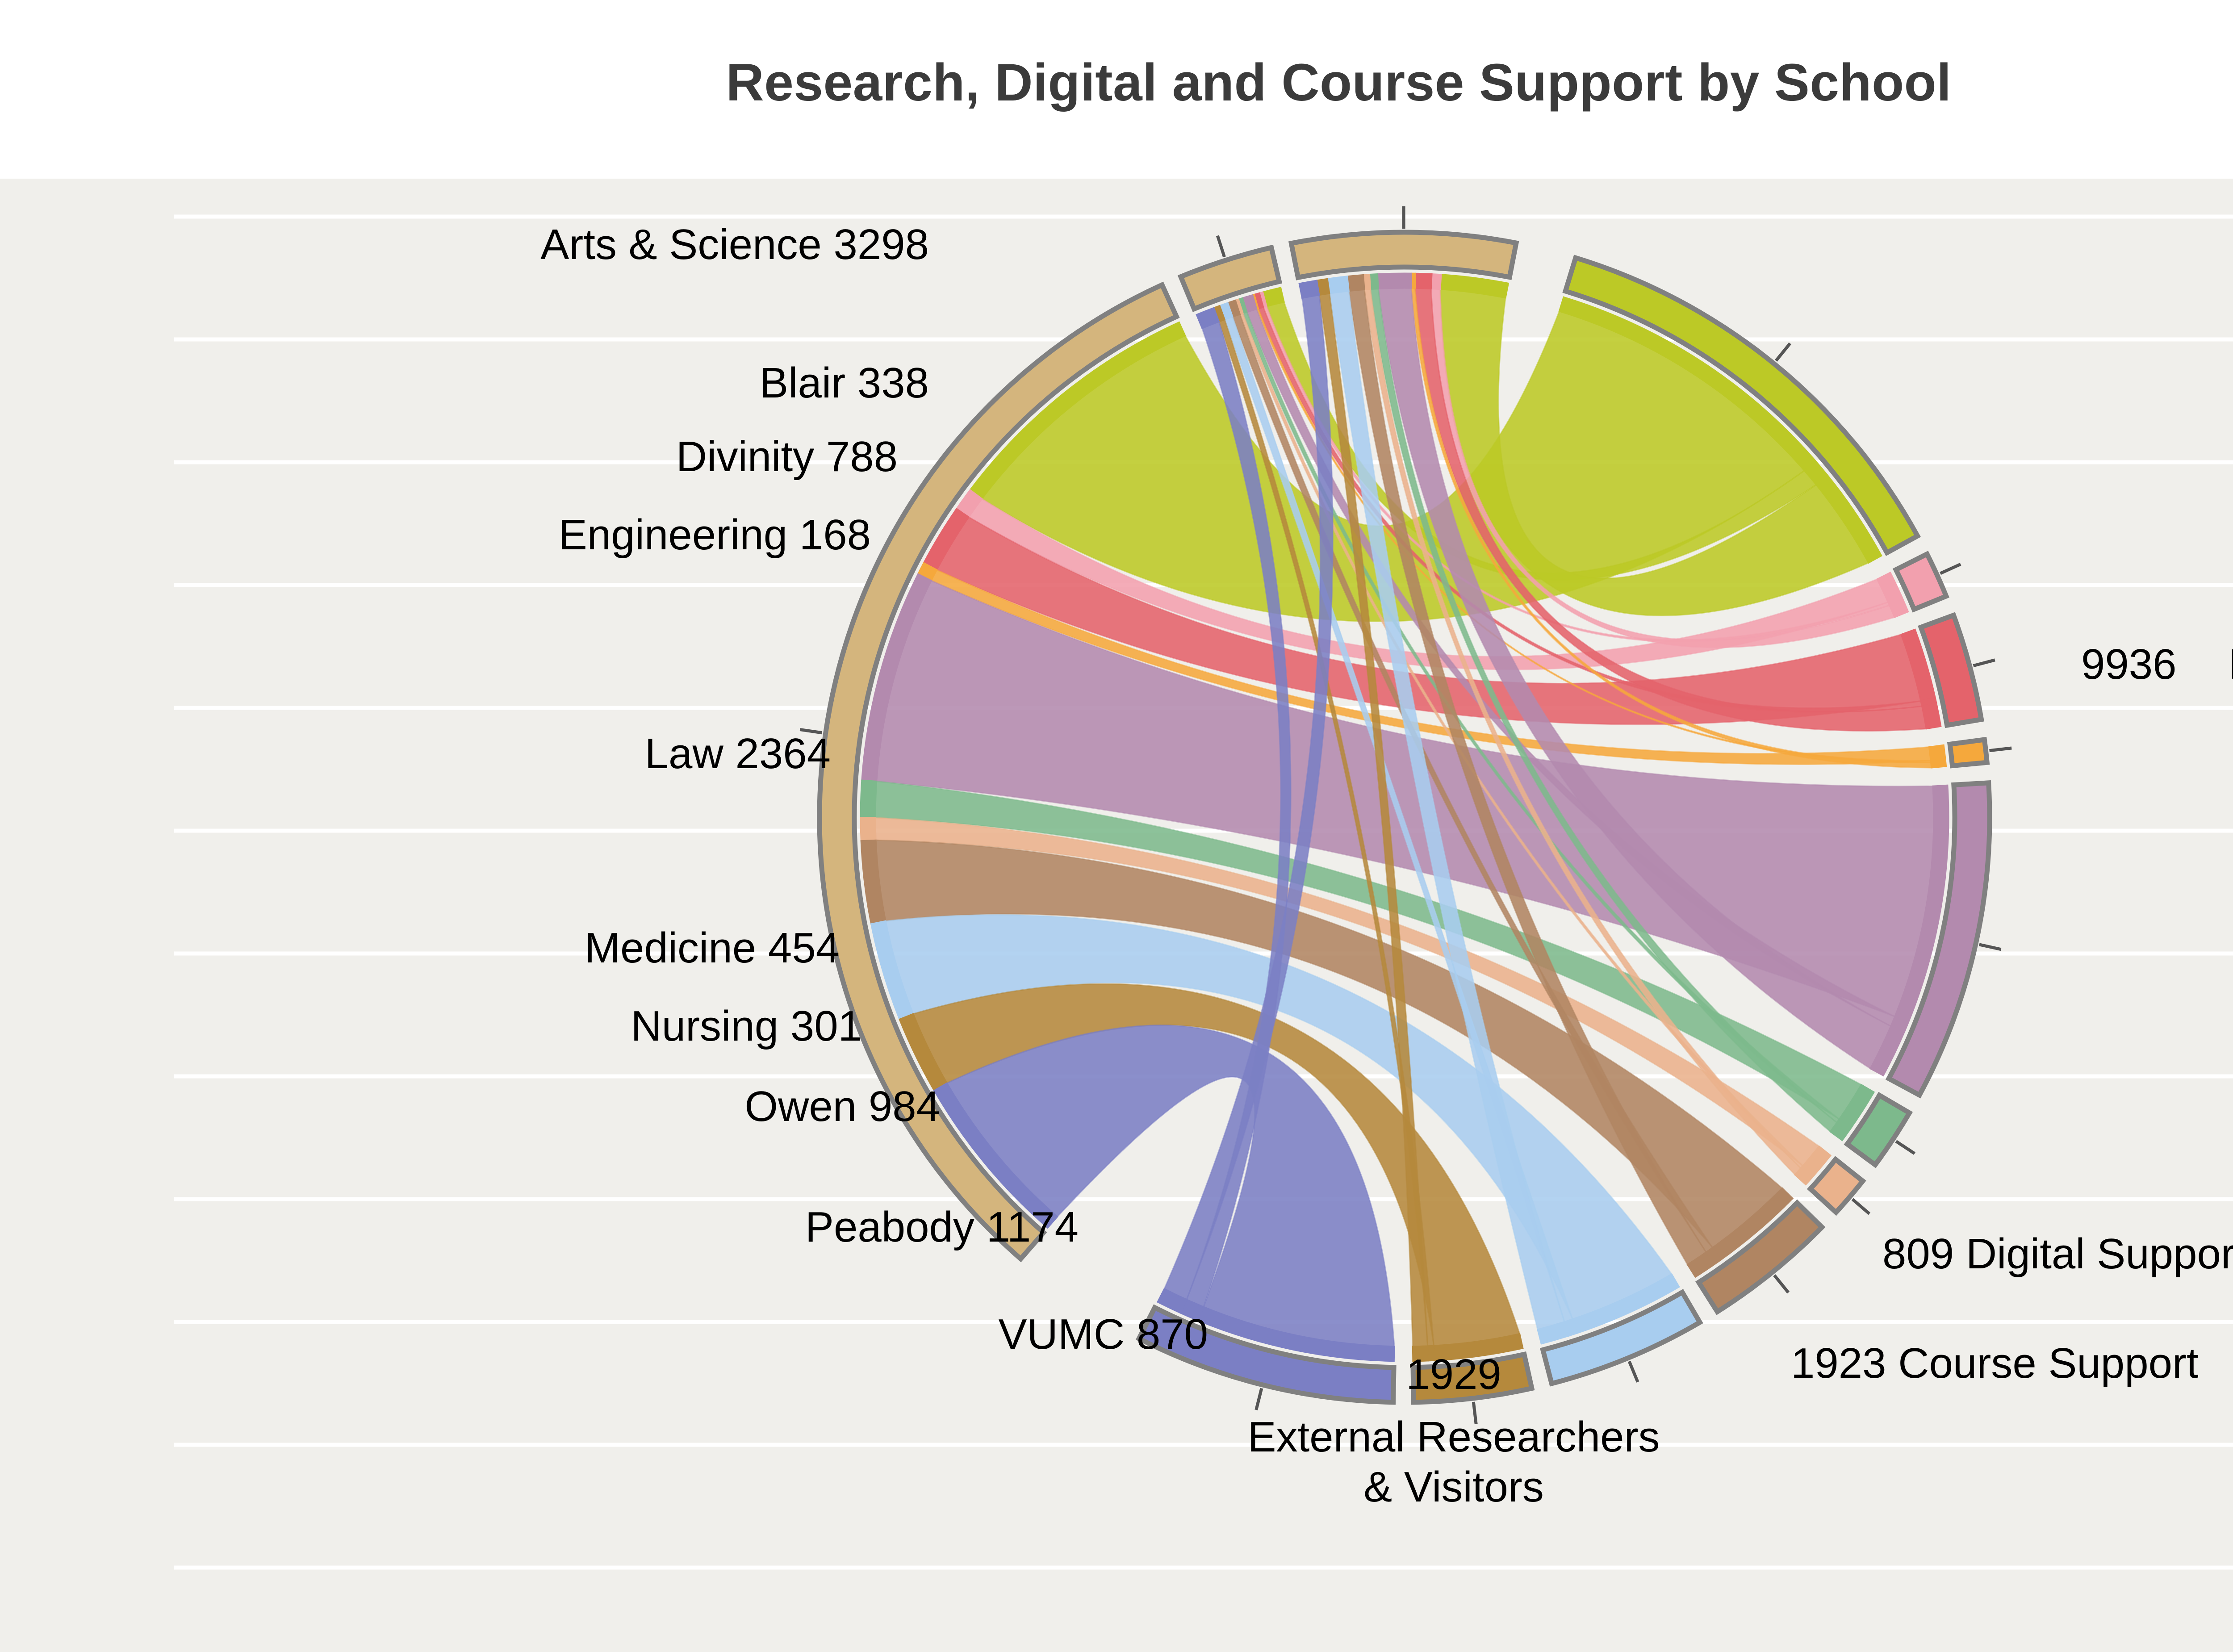 The height and width of the screenshot is (1652, 2233). I want to click on arc-label-value: 9936, so click(2129, 664).